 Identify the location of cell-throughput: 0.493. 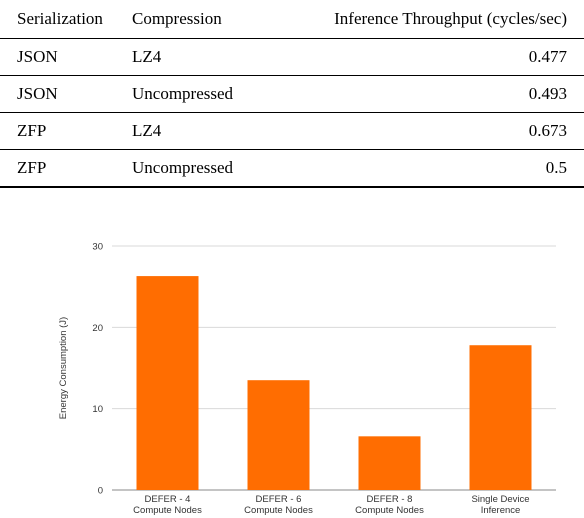
(547, 93).